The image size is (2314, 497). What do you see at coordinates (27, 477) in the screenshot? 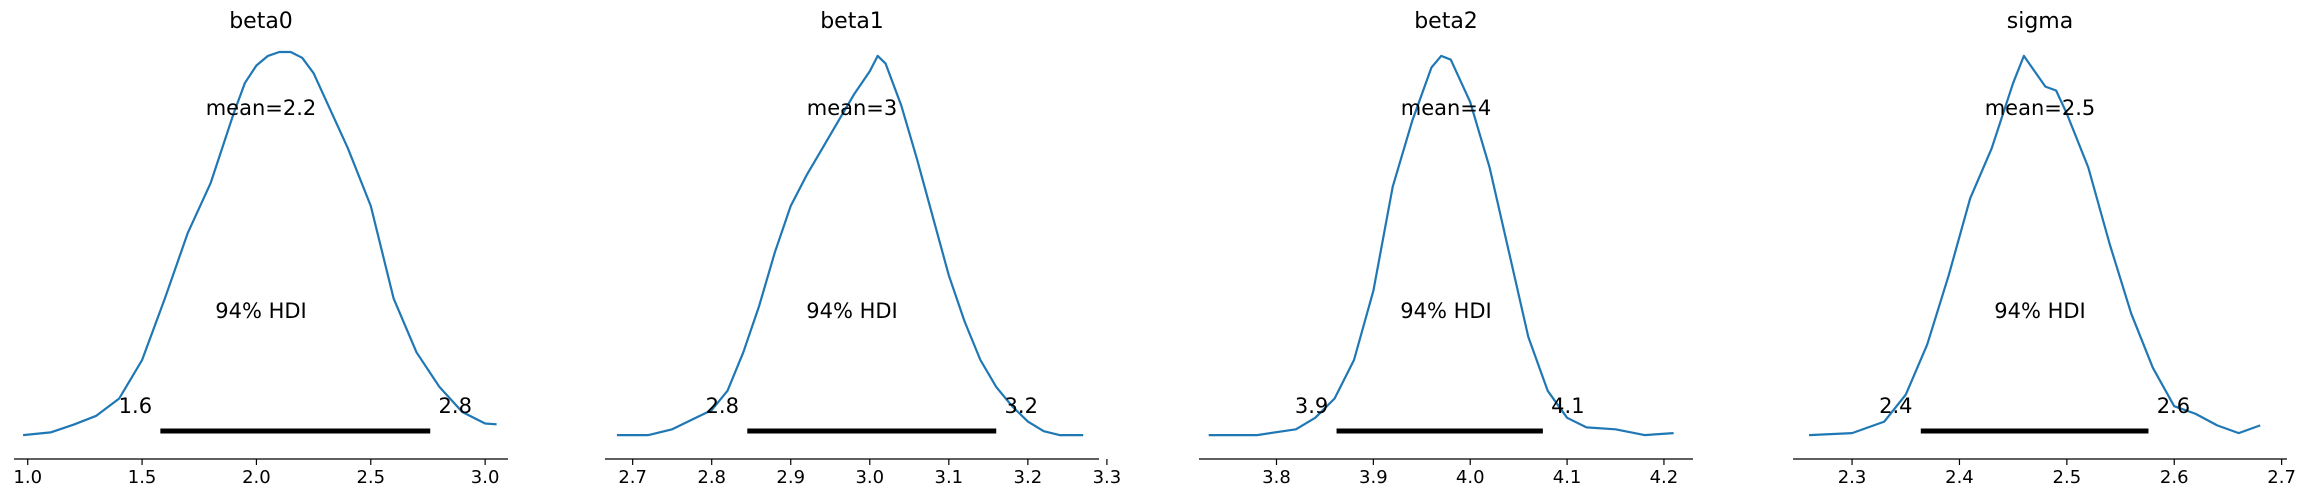
I see `x-tick-label: 1.0` at bounding box center [27, 477].